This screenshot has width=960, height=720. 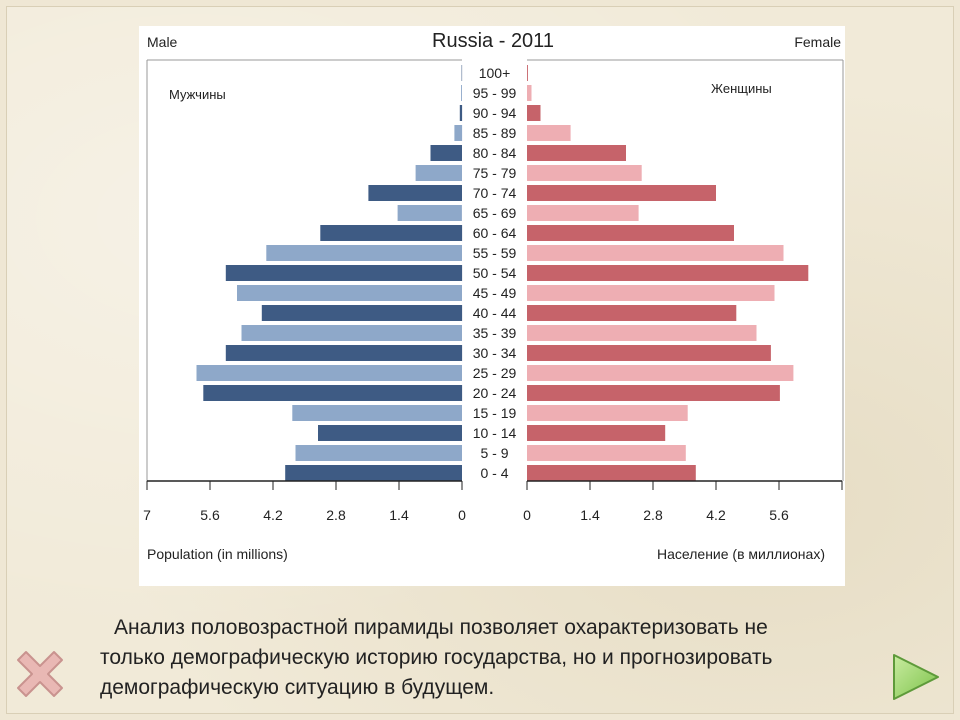 What do you see at coordinates (495, 133) in the screenshot?
I see `age-label-3: 85 - 89` at bounding box center [495, 133].